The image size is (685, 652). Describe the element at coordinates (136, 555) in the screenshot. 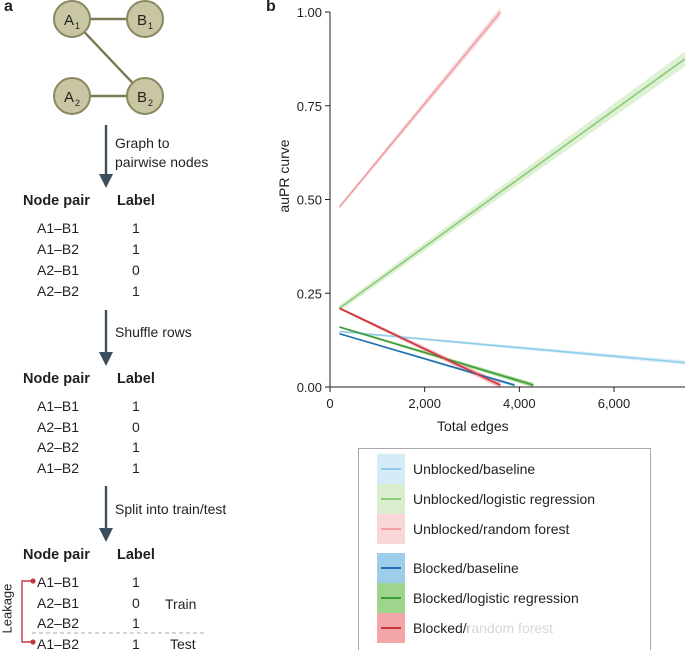

I see `table3-header-label: Label` at that location.